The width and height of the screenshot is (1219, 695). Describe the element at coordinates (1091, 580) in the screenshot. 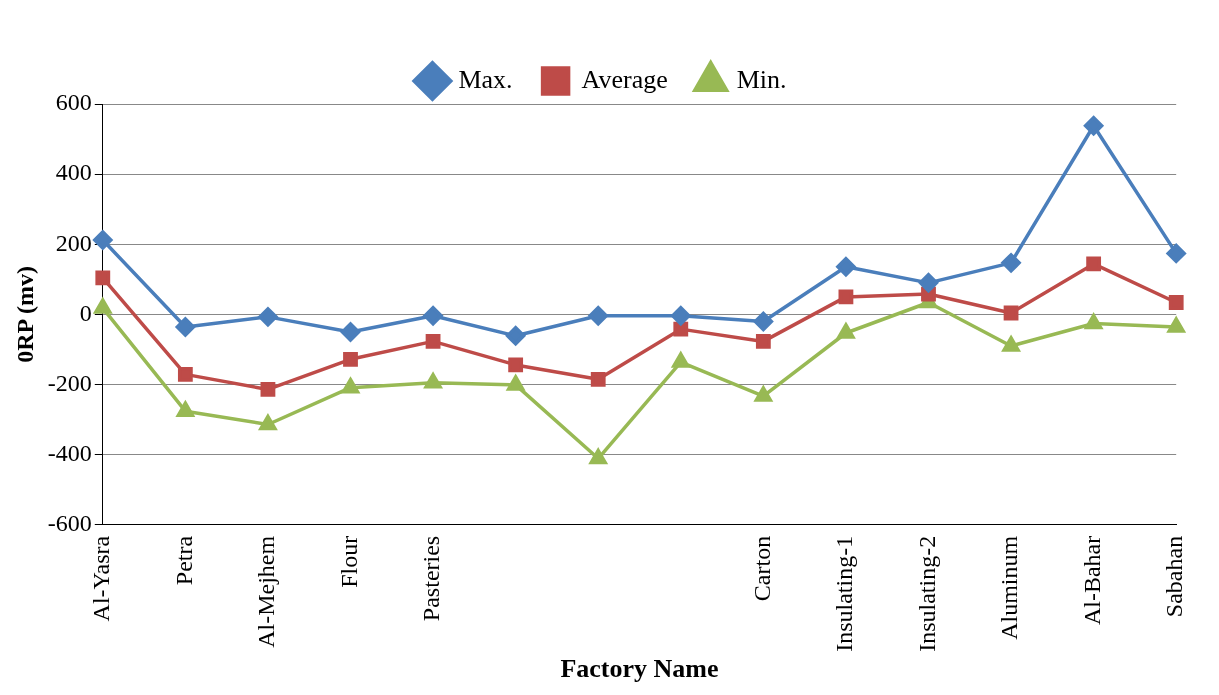

I see `x-tick-label: Al-Bahar` at that location.